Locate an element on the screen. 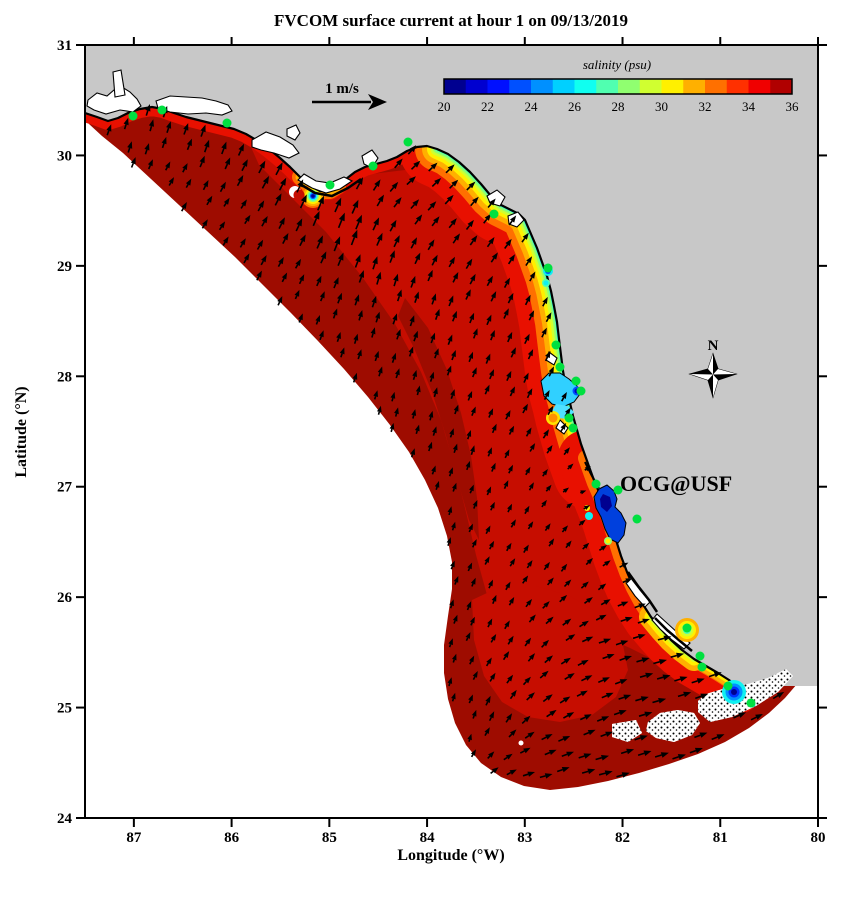  colorbar-tick-label: 22 is located at coordinates (487, 106).